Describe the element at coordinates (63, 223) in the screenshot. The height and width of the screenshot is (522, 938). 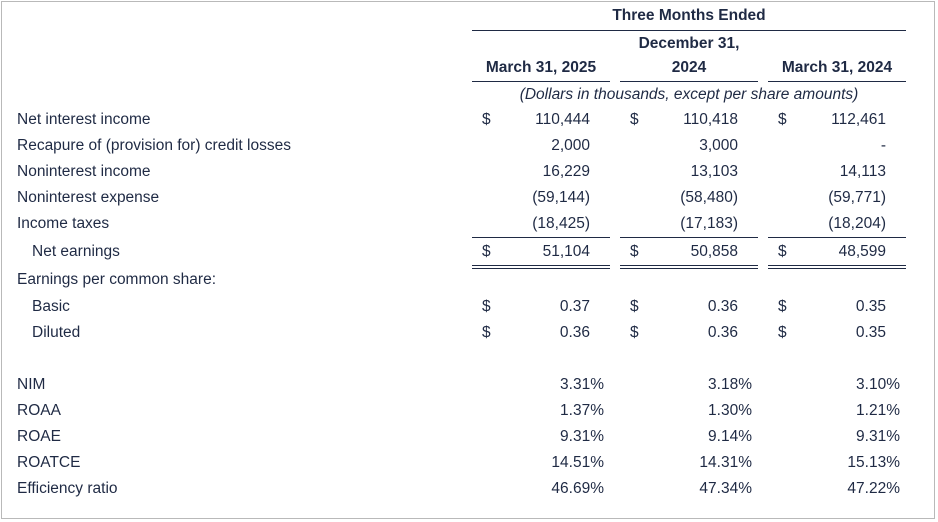
I see `row-label: Income taxes` at that location.